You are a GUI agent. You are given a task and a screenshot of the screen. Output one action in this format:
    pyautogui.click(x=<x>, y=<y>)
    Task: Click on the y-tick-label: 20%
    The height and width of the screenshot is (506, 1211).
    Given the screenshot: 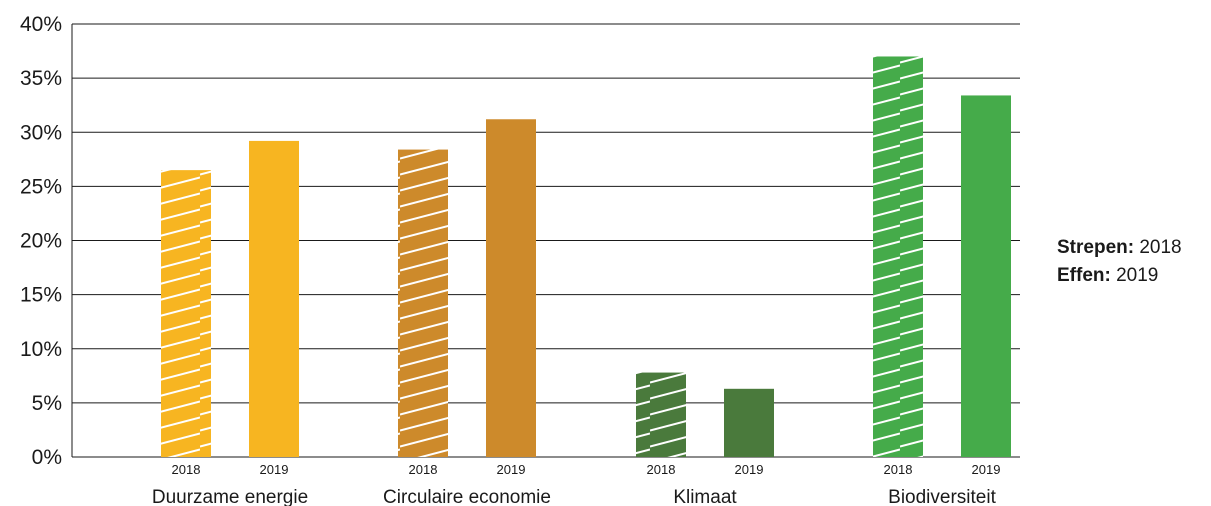 What is the action you would take?
    pyautogui.click(x=41, y=241)
    